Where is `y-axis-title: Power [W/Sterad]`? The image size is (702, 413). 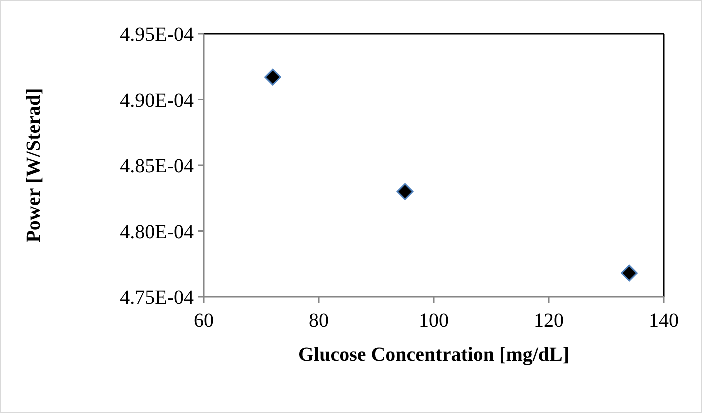 y-axis-title: Power [W/Sterad] is located at coordinates (34, 165).